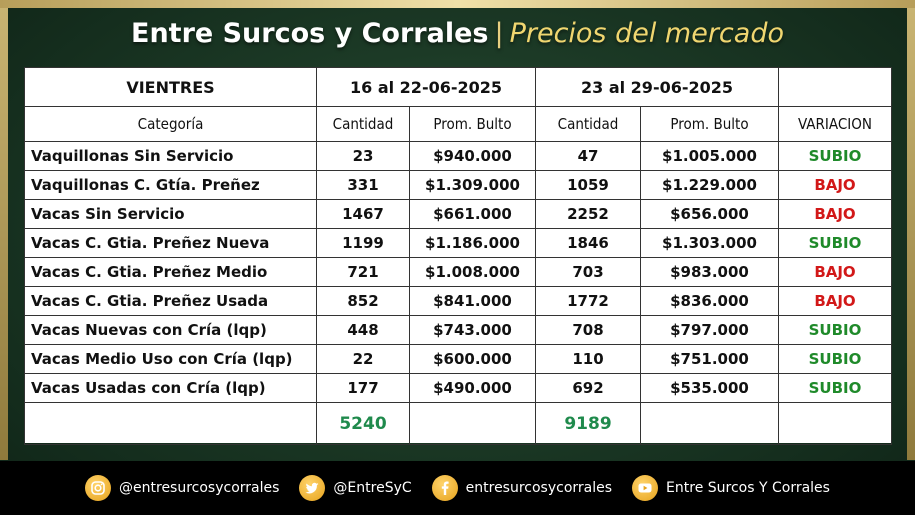 The image size is (915, 515). I want to click on cell-prom2: $535.000, so click(709, 388).